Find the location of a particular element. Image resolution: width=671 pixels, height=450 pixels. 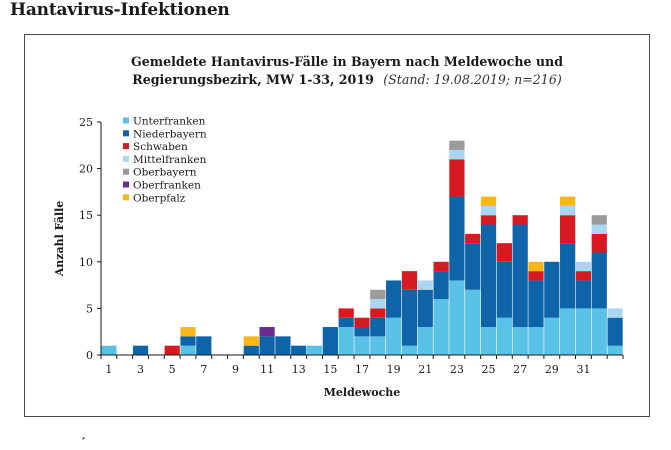

legend-label-oberpfalz: Oberpfalz is located at coordinates (159, 198).